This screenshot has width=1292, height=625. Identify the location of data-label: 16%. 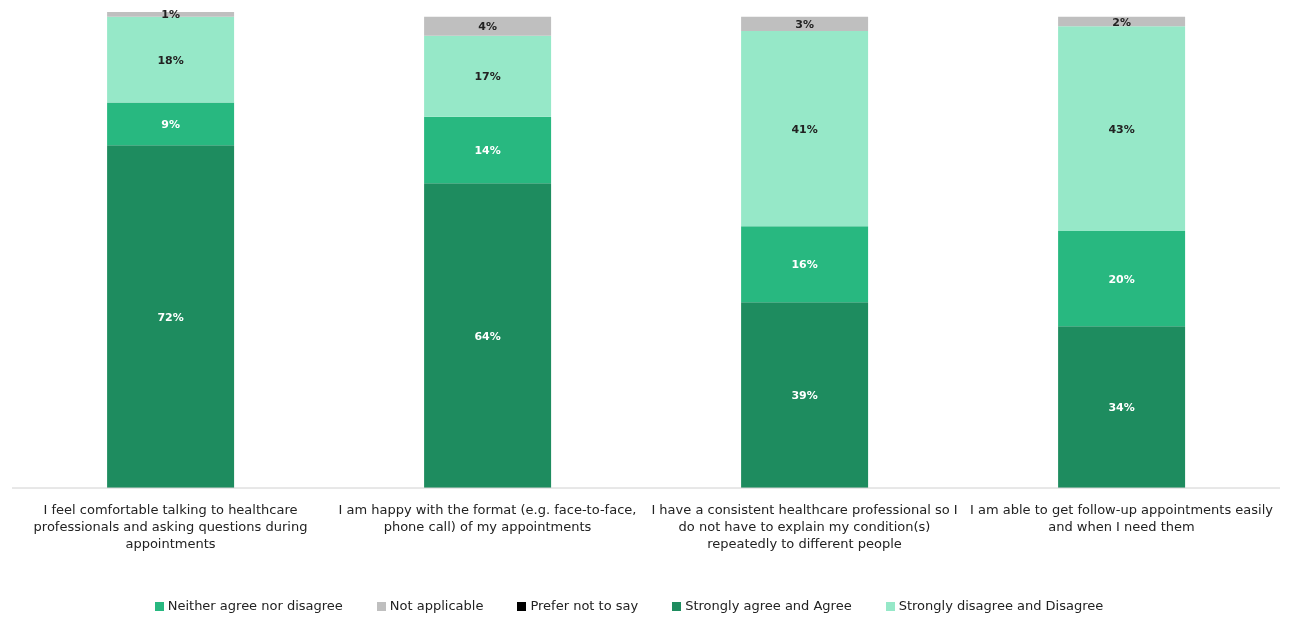
(804, 265).